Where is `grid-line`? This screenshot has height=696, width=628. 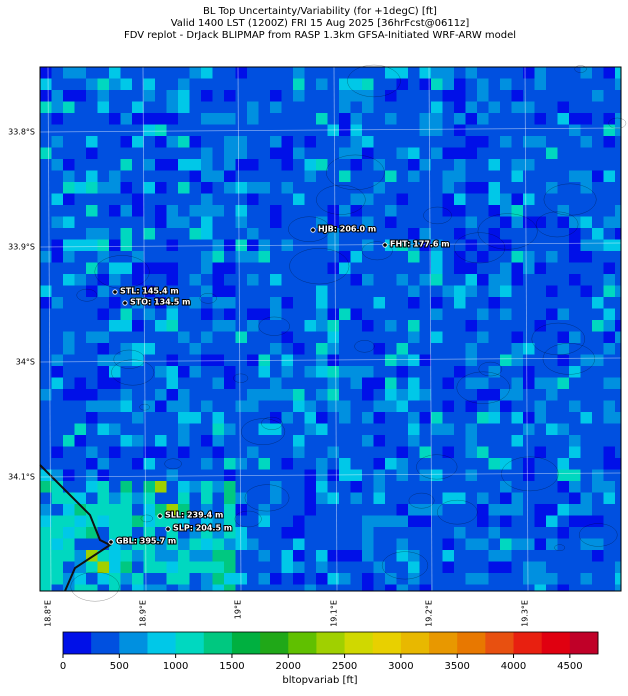 grid-line is located at coordinates (430, 329).